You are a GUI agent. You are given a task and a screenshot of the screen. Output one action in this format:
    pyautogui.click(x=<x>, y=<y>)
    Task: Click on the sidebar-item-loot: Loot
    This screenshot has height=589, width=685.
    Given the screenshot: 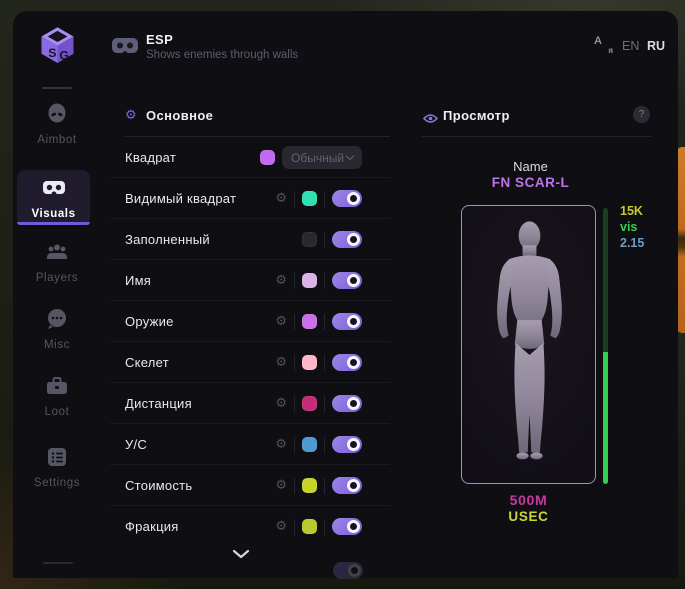 What is the action you would take?
    pyautogui.click(x=57, y=396)
    